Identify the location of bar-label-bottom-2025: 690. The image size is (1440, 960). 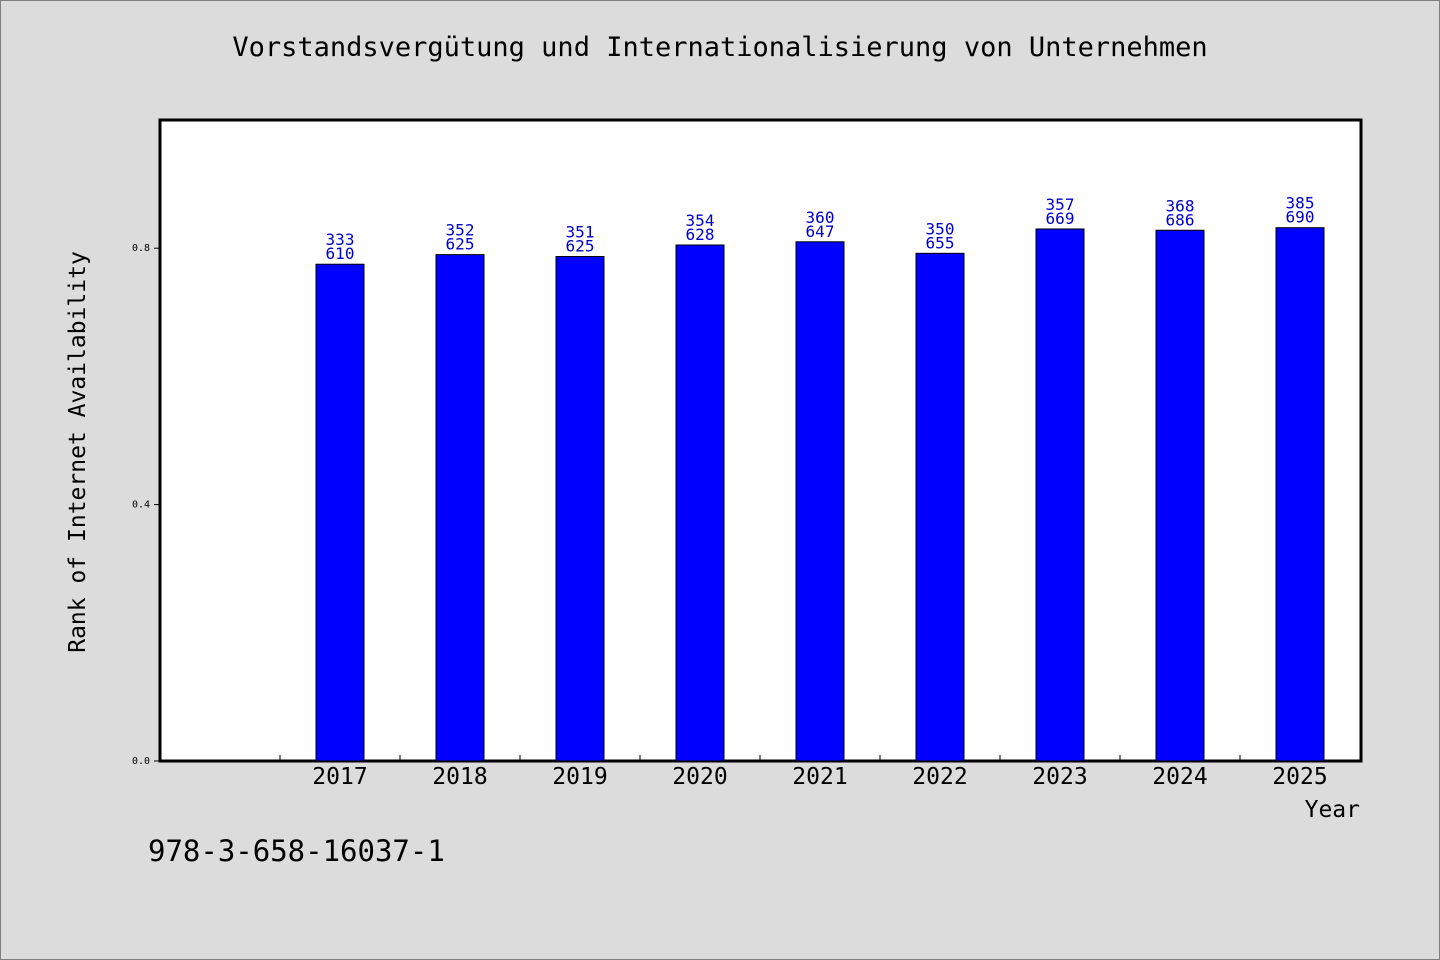
(1300, 217).